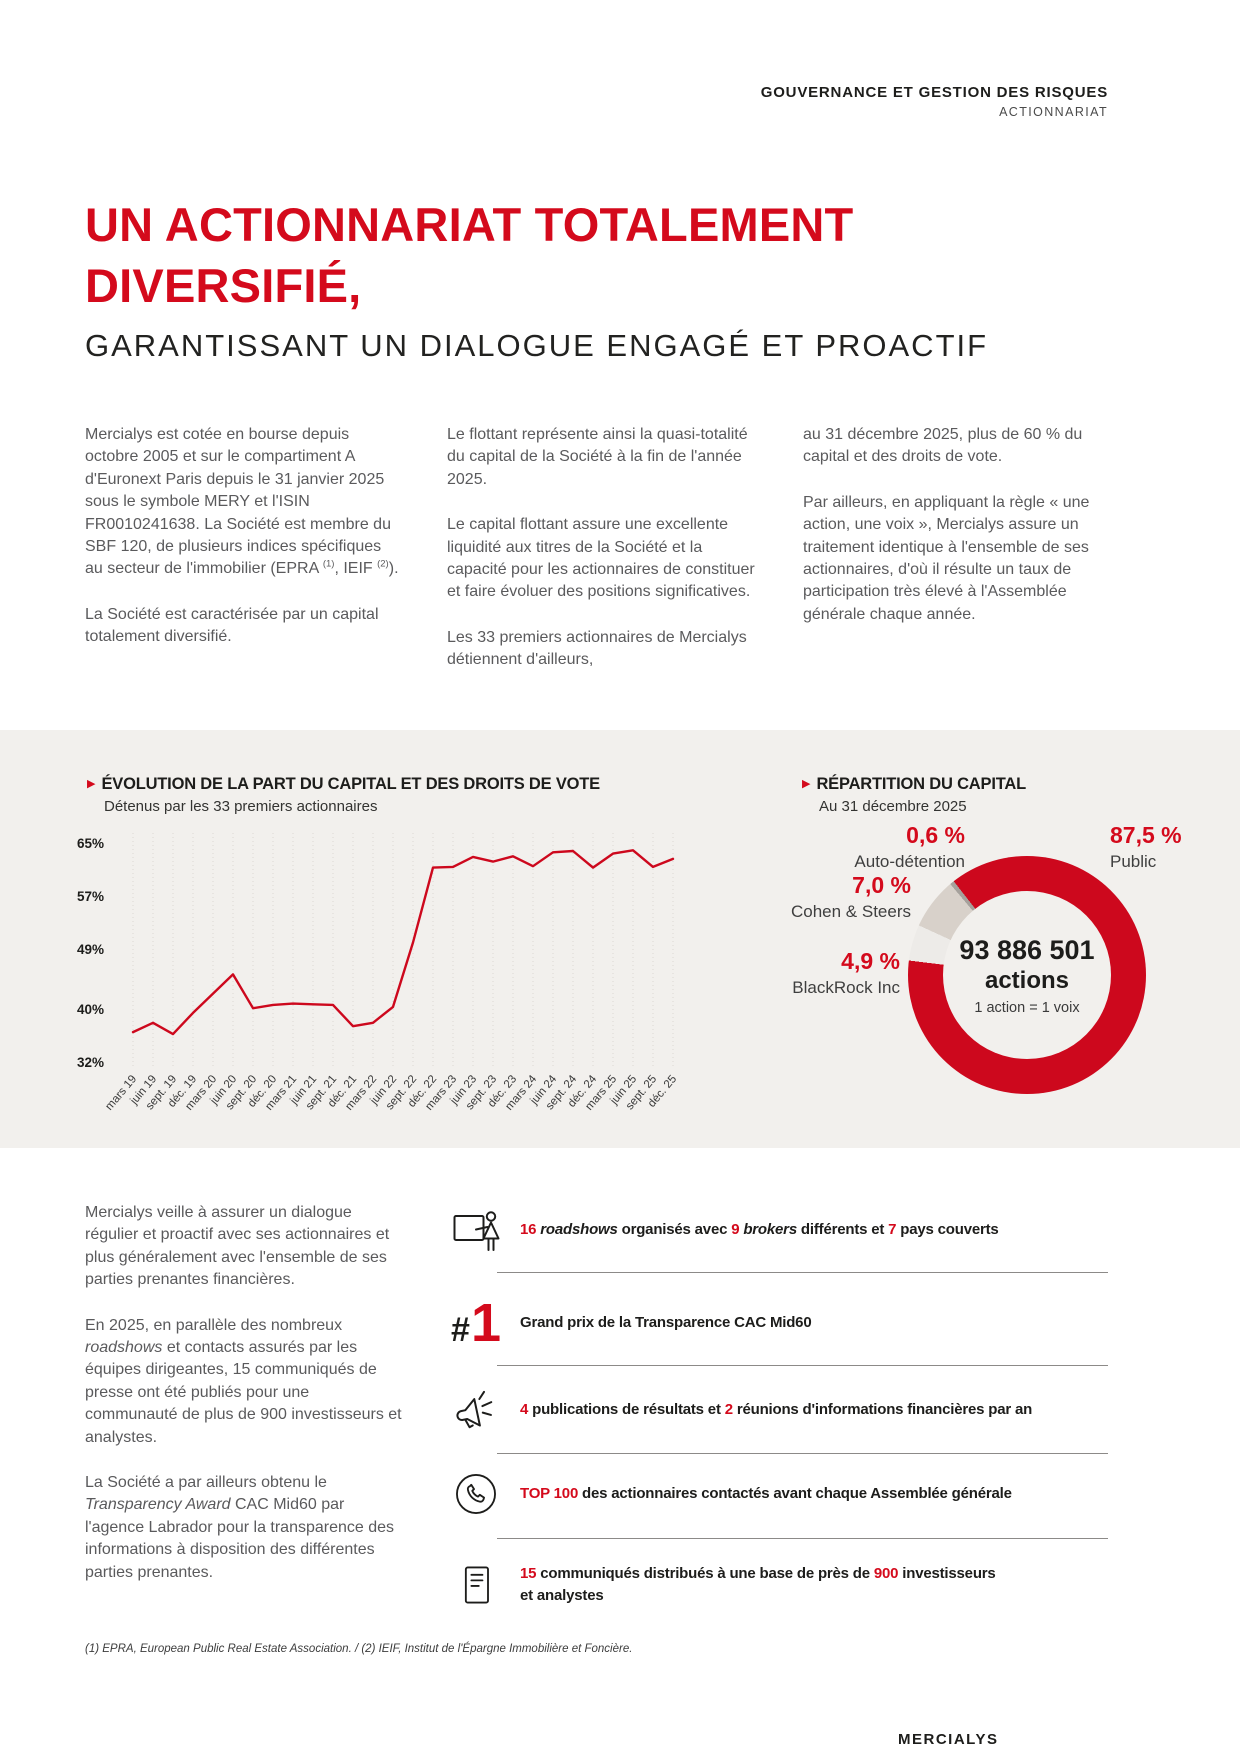 The image size is (1240, 1753). What do you see at coordinates (881, 885) in the screenshot?
I see `slice-percent: 7,0 %` at bounding box center [881, 885].